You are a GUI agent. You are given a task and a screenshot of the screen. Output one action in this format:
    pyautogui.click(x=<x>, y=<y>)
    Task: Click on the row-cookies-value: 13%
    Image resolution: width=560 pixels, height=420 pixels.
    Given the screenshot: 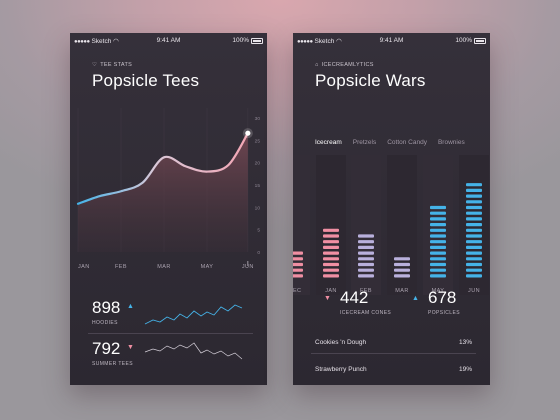 What is the action you would take?
    pyautogui.click(x=465, y=342)
    